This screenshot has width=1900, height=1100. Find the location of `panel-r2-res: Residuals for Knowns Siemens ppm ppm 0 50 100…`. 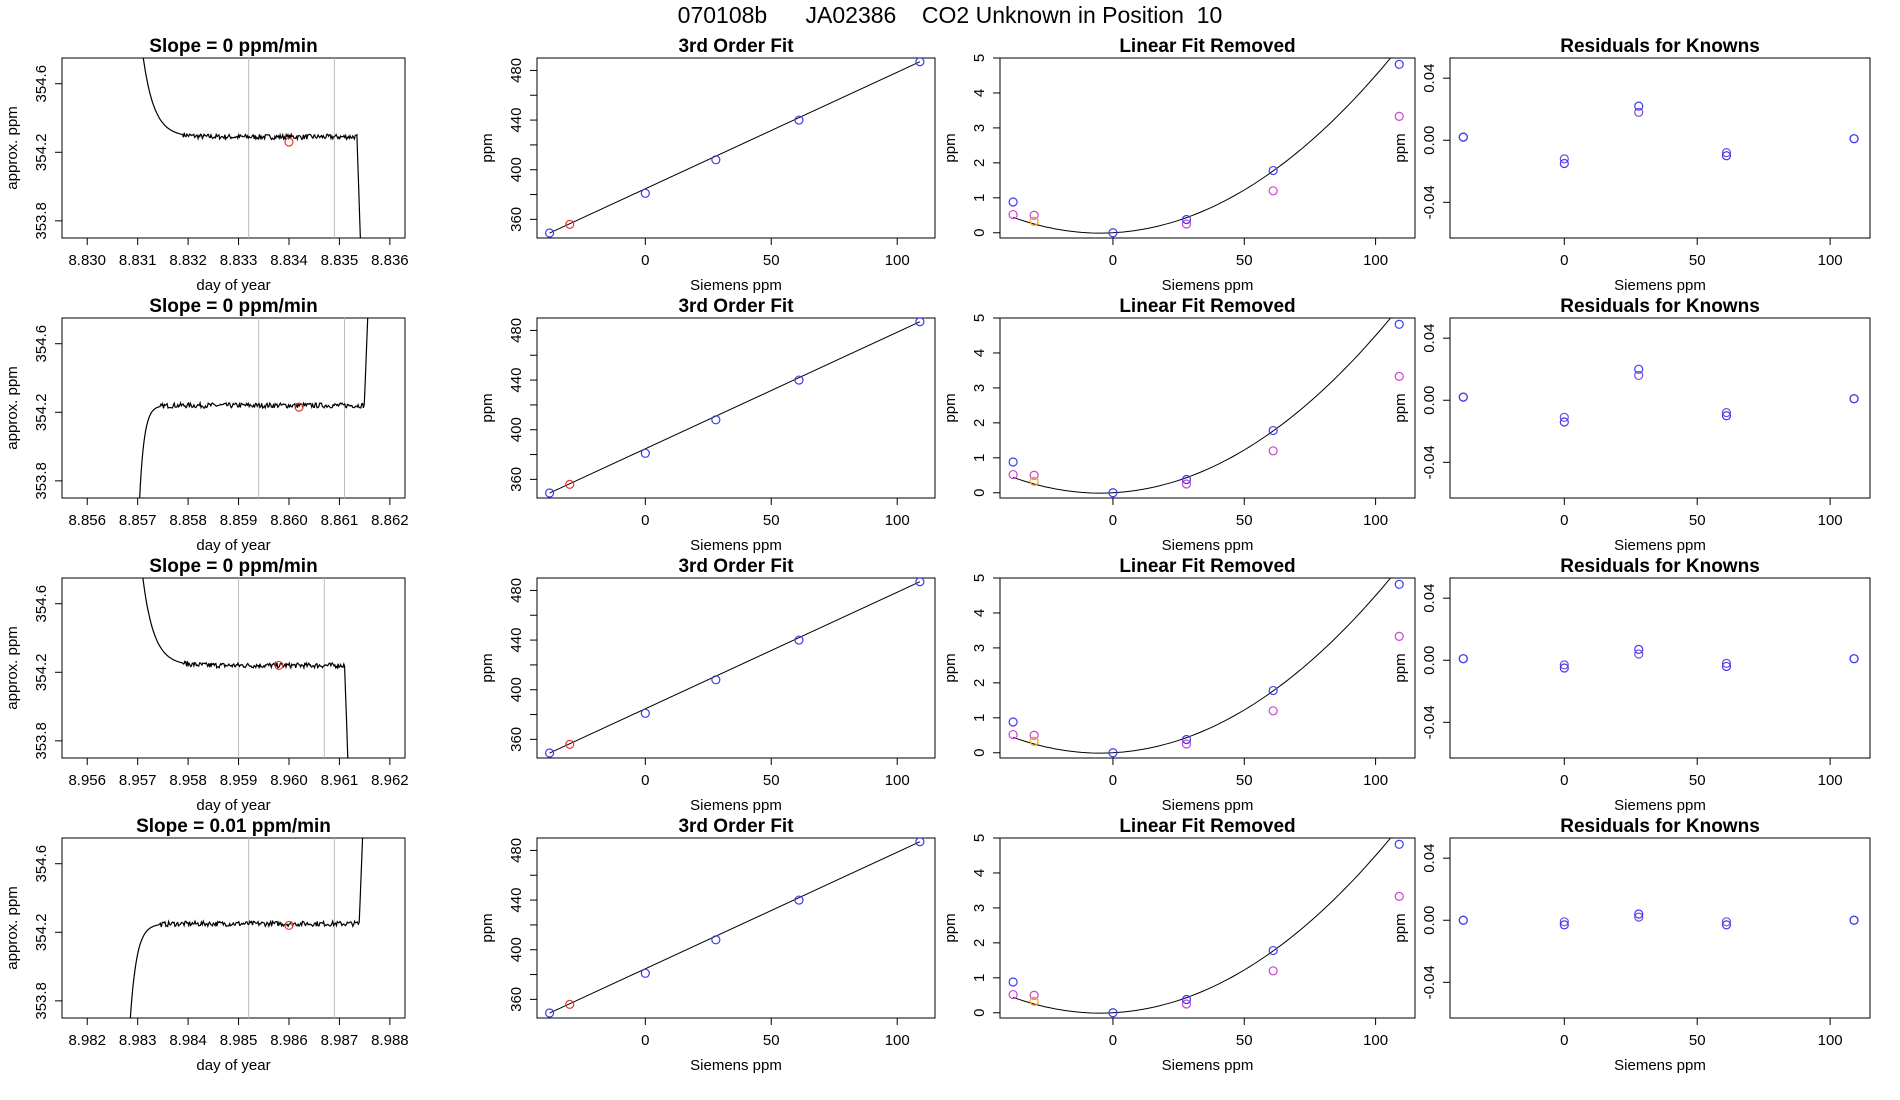

panel-r2-res: Residuals for Knowns Siemens ppm ppm 0 50 100… is located at coordinates (1631, 425).